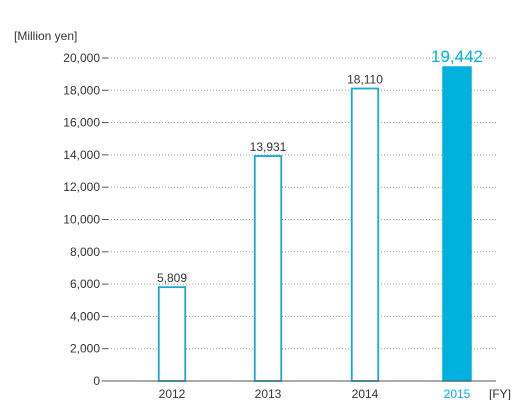 The height and width of the screenshot is (400, 516). I want to click on y-tick-label: 14,000, so click(81, 155).